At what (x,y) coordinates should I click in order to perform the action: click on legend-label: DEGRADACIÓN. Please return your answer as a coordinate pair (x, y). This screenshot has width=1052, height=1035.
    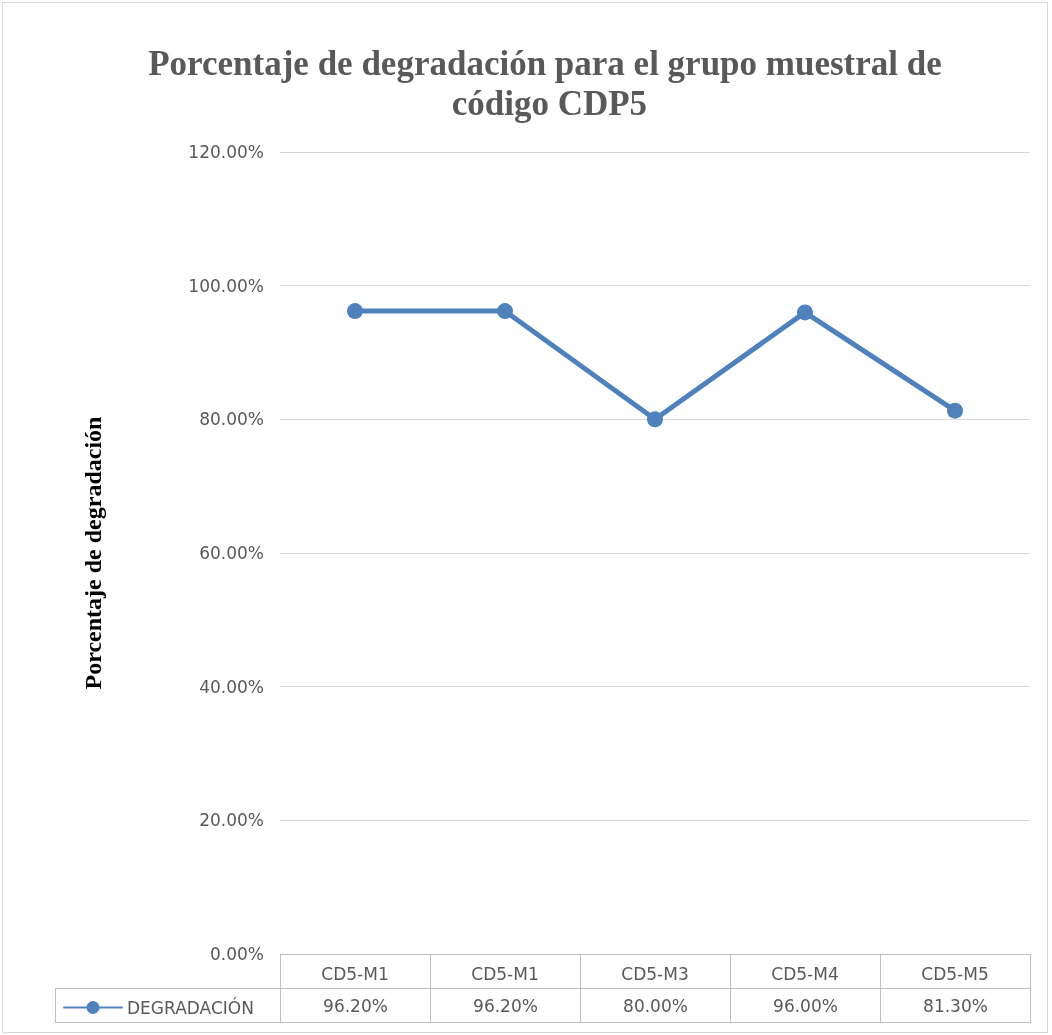
    Looking at the image, I should click on (190, 1007).